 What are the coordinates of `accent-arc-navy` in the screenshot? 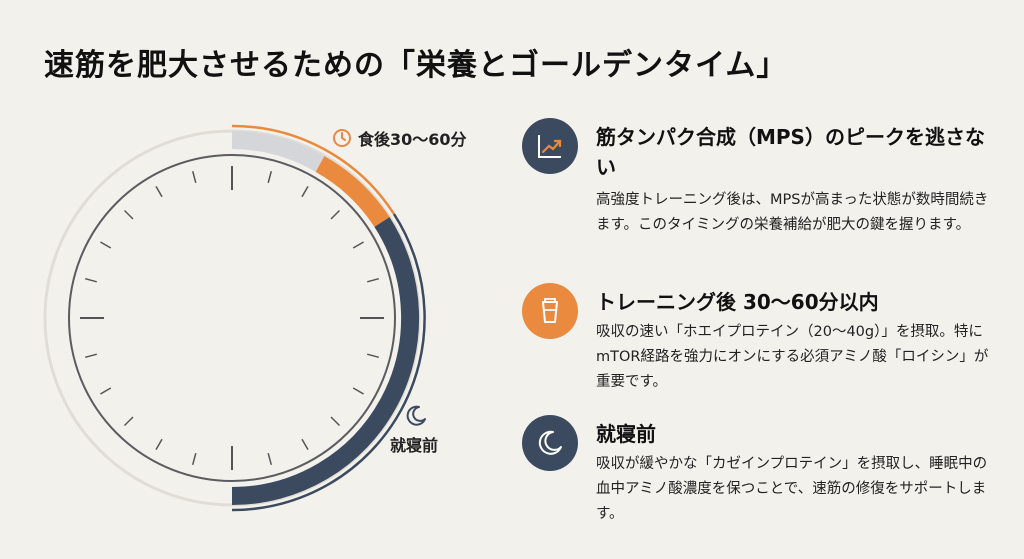 It's located at (328, 362).